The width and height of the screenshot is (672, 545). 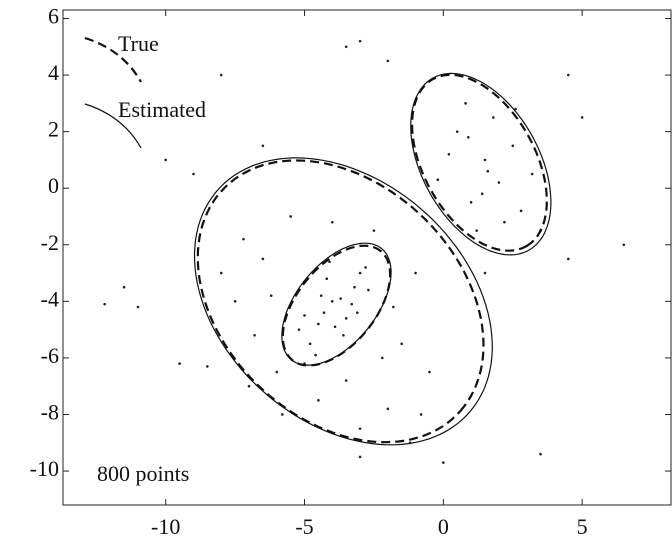 I want to click on x-tick-label: 0, so click(x=443, y=526).